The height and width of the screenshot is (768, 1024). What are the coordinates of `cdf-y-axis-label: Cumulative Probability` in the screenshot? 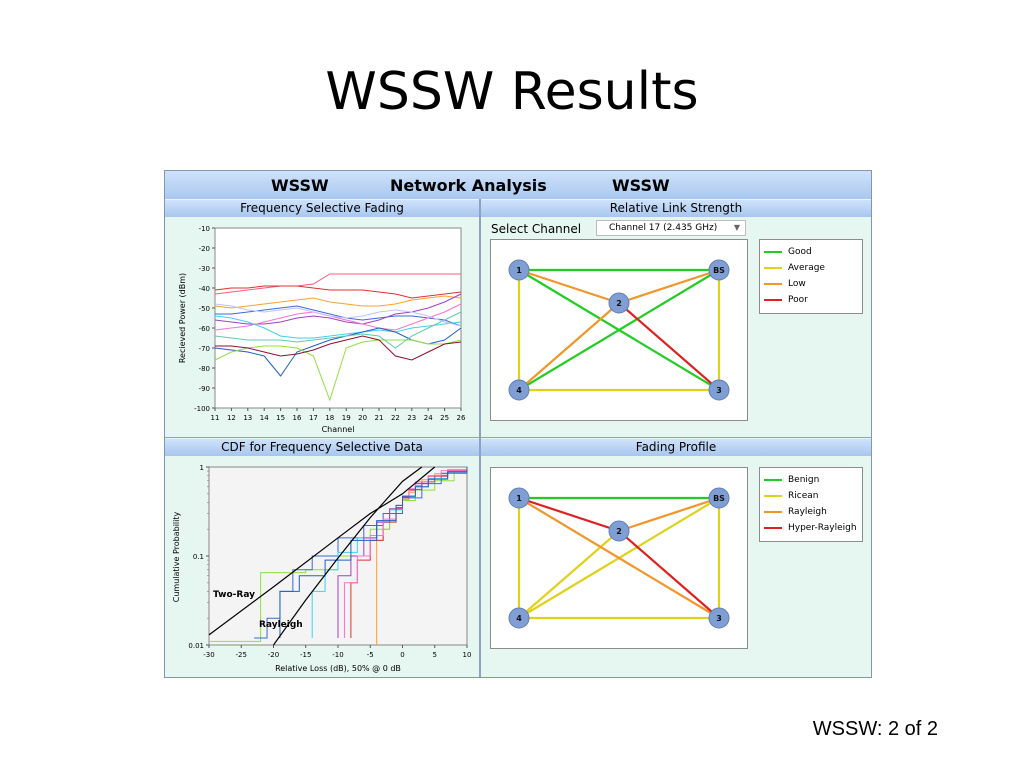 It's located at (176, 556).